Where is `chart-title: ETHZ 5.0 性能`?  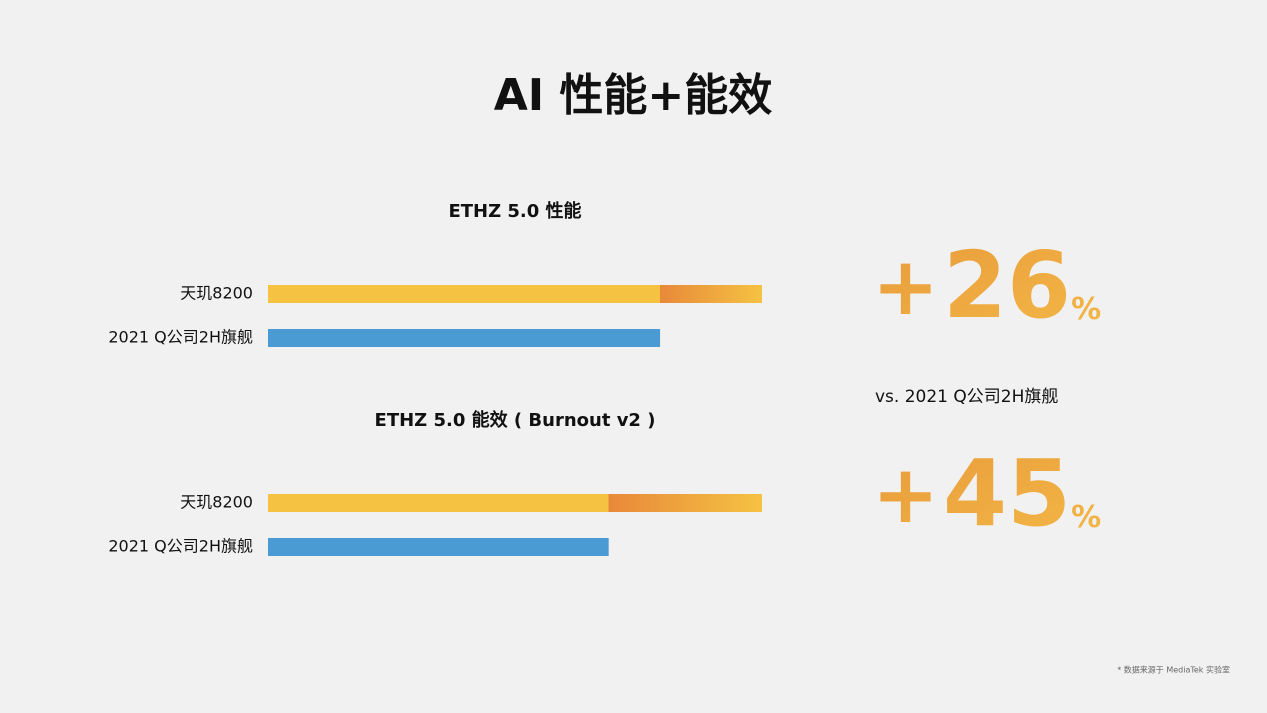
chart-title: ETHZ 5.0 性能 is located at coordinates (514, 211).